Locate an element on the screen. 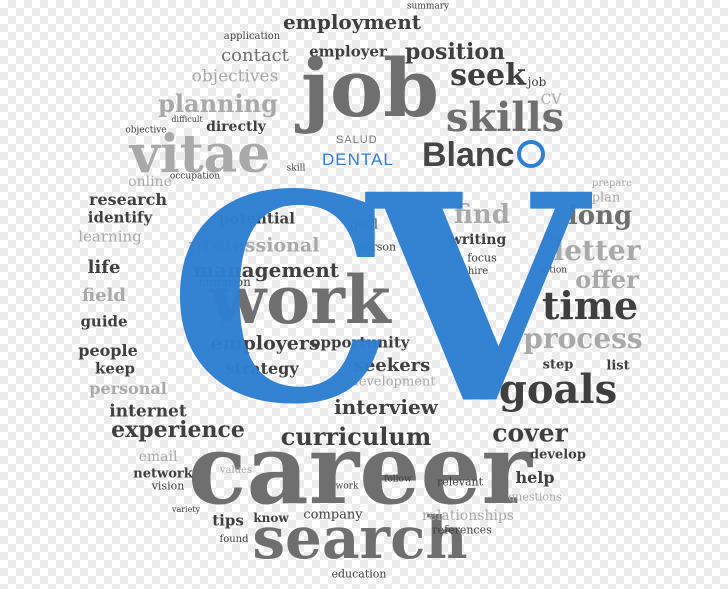 The height and width of the screenshot is (589, 728). cloud-word: vitae is located at coordinates (200, 154).